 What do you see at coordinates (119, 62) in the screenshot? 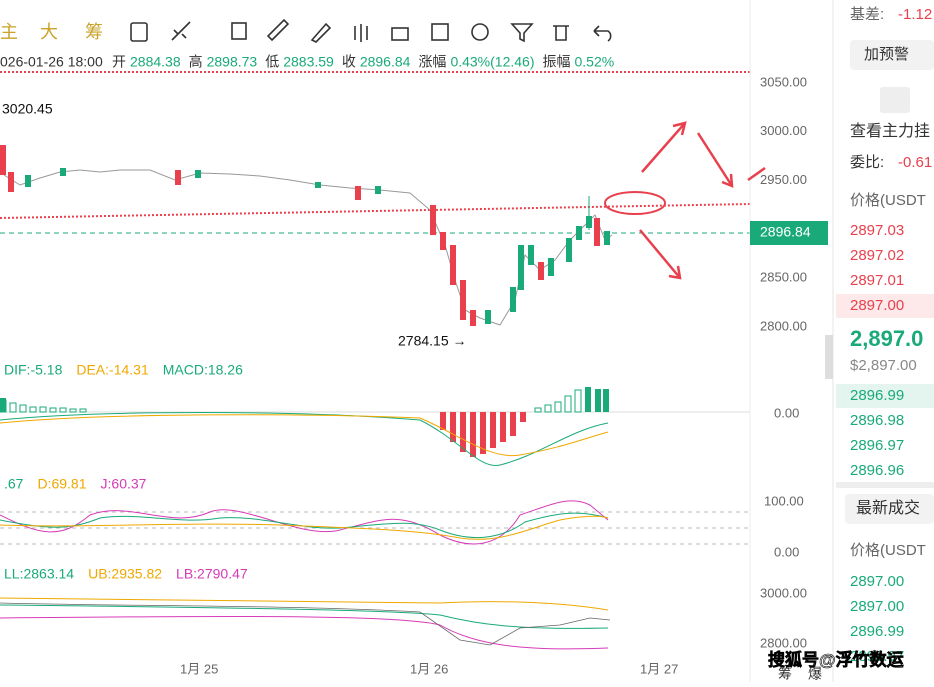
I see `info-label: 开` at bounding box center [119, 62].